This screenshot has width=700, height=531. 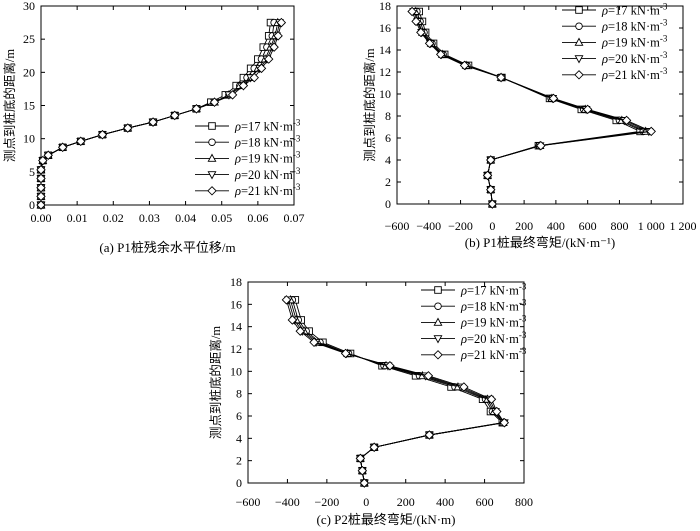 I want to click on panel-caption: (b) P1桩最终弯矩/(kN·m⁻¹), so click(x=540, y=242).